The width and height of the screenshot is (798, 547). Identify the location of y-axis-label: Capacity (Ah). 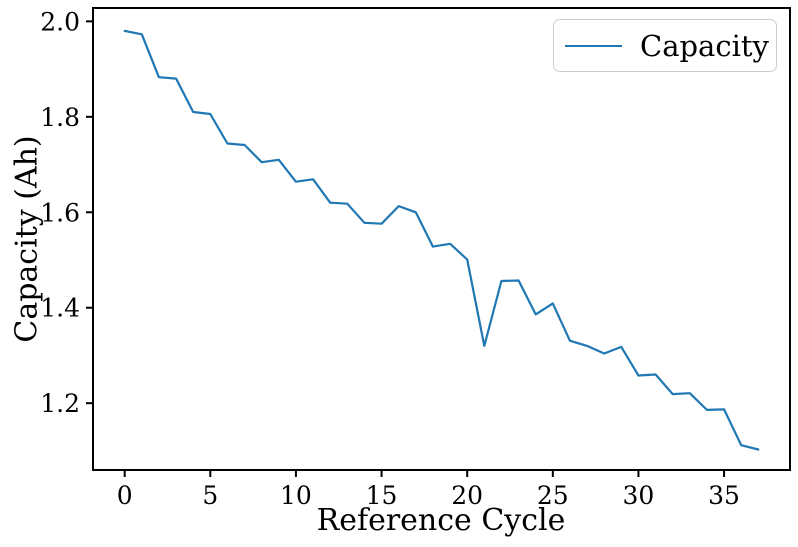
(27, 239).